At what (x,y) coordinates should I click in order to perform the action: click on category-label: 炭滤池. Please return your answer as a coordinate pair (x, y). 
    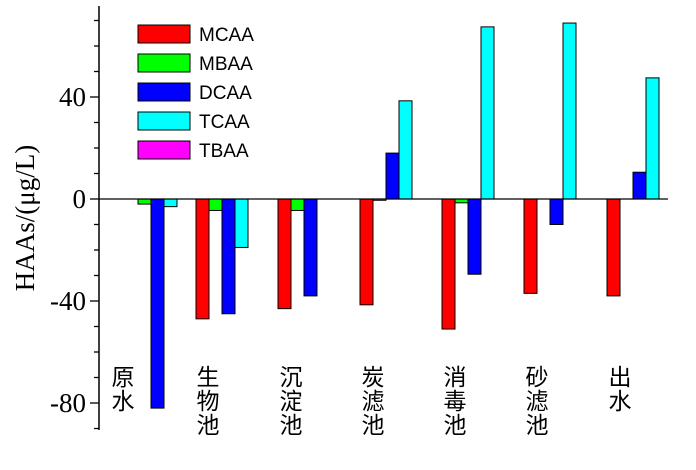
    Looking at the image, I should click on (373, 402).